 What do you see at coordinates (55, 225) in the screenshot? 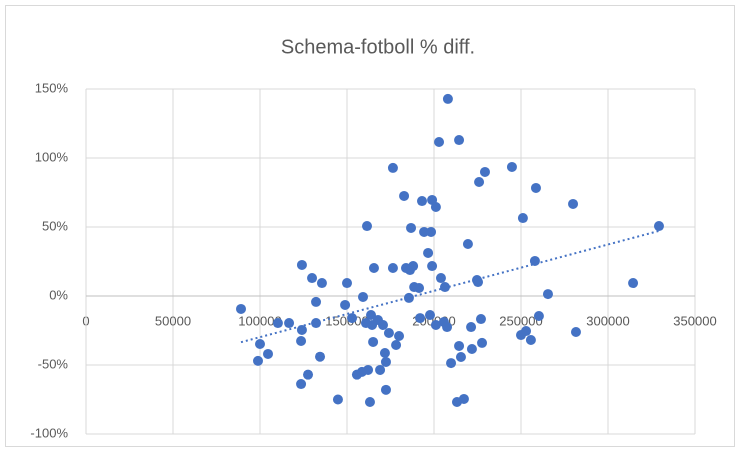
I see `y-tick-label: 50%` at bounding box center [55, 225].